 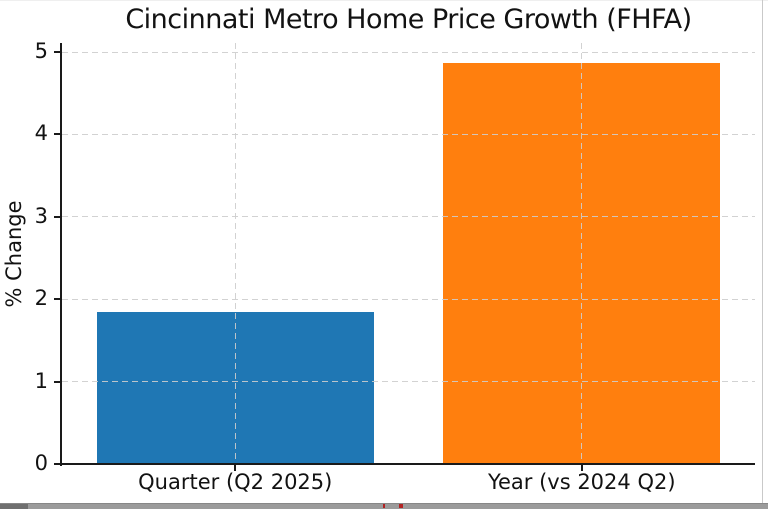 What do you see at coordinates (41, 463) in the screenshot?
I see `y-tick-label: 0` at bounding box center [41, 463].